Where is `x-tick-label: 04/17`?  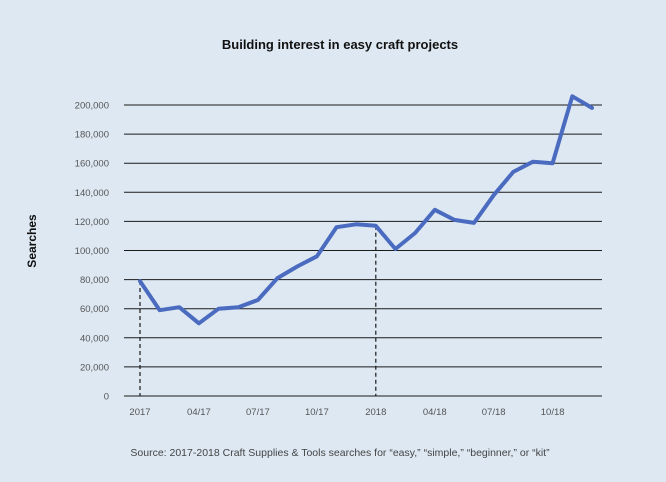
x-tick-label: 04/17 is located at coordinates (199, 412).